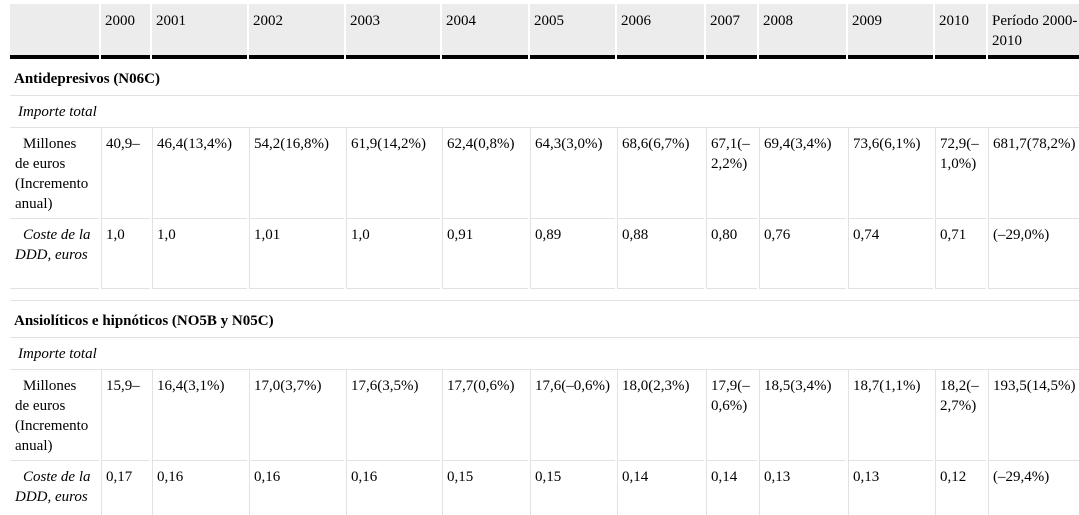  Describe the element at coordinates (296, 31) in the screenshot. I see `year-header-cell: 2002` at that location.